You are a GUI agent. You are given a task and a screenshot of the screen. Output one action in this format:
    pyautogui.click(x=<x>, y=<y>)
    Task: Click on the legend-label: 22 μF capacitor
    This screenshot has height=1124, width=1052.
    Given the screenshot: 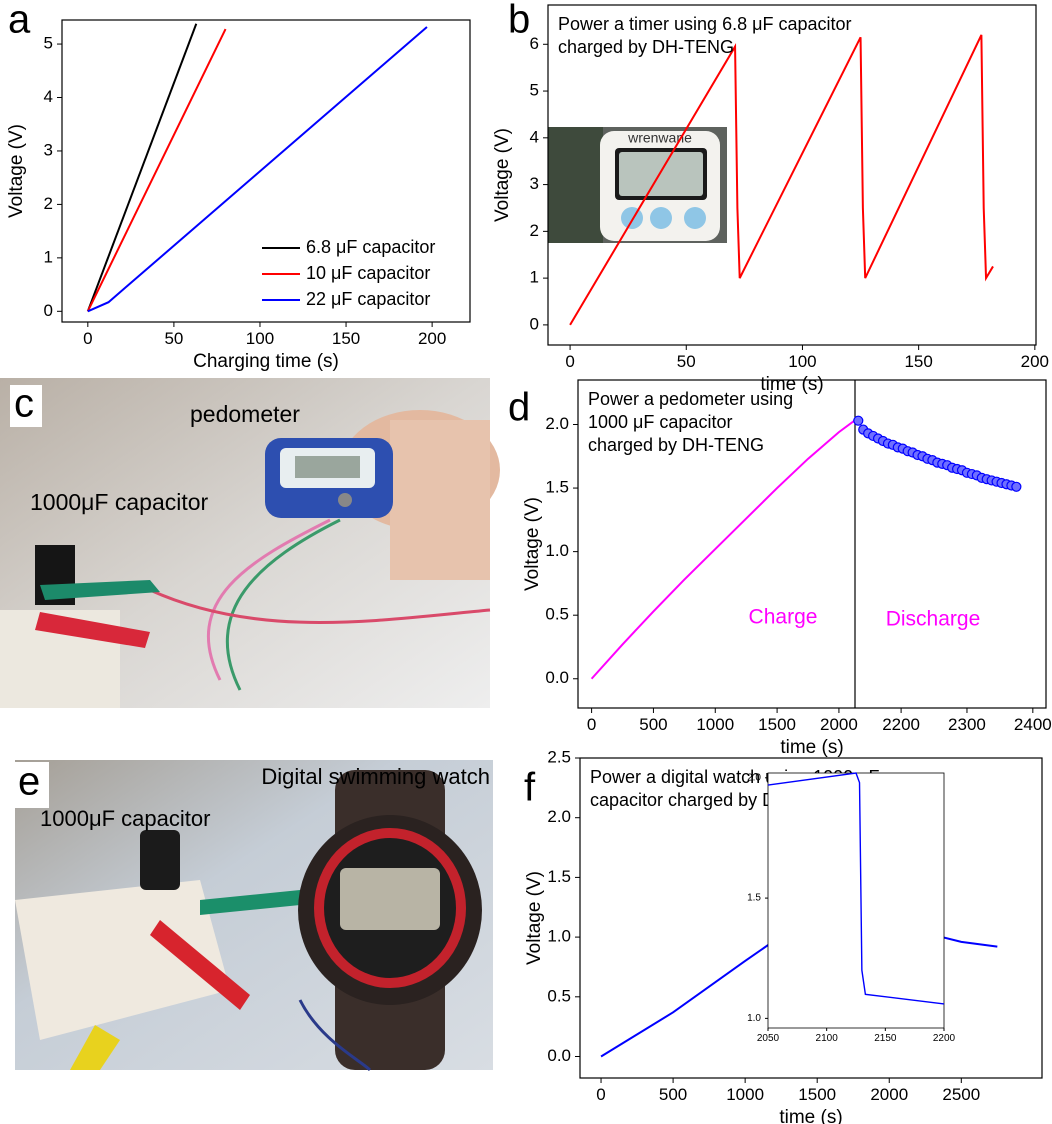 What is the action you would take?
    pyautogui.click(x=368, y=299)
    